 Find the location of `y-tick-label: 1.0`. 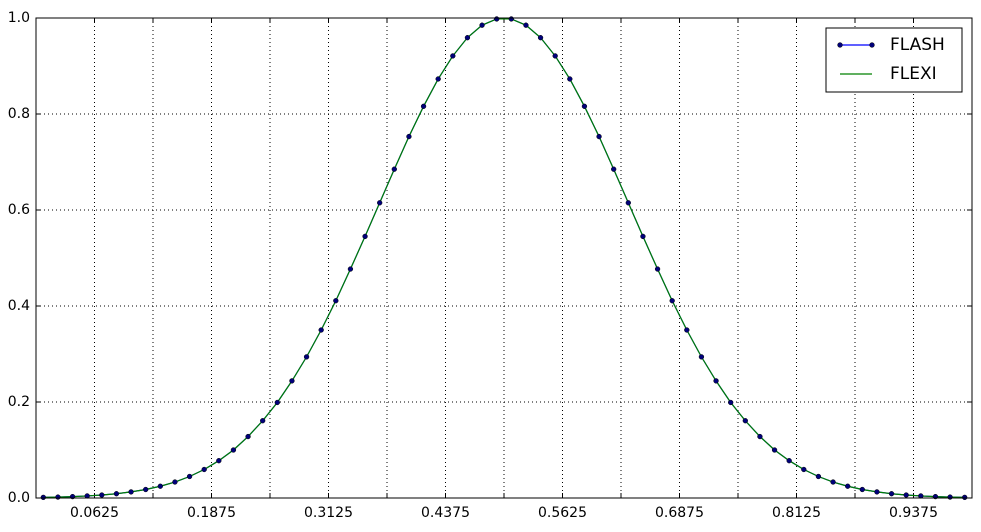

y-tick-label: 1.0 is located at coordinates (19, 18).